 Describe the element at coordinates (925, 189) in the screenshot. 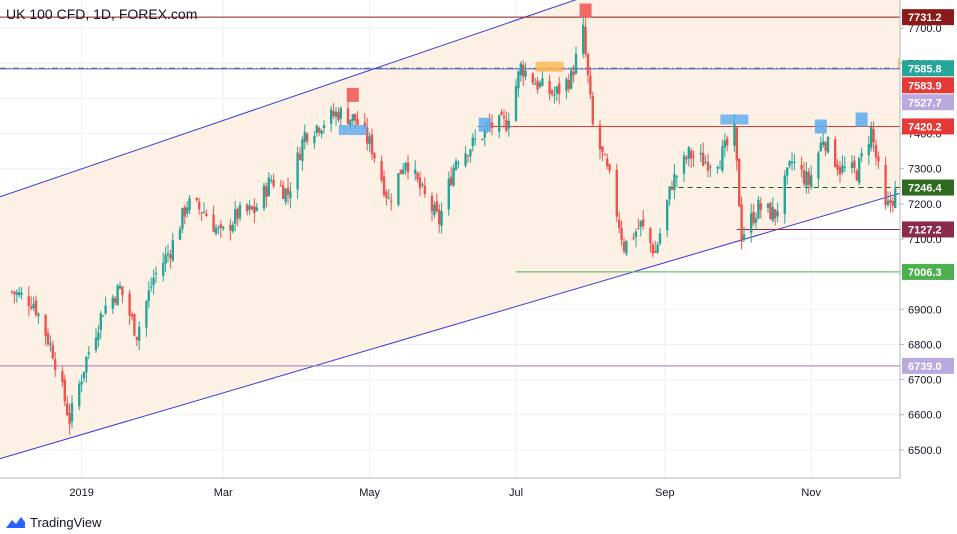

I see `price-badge-label: 7246.4` at that location.